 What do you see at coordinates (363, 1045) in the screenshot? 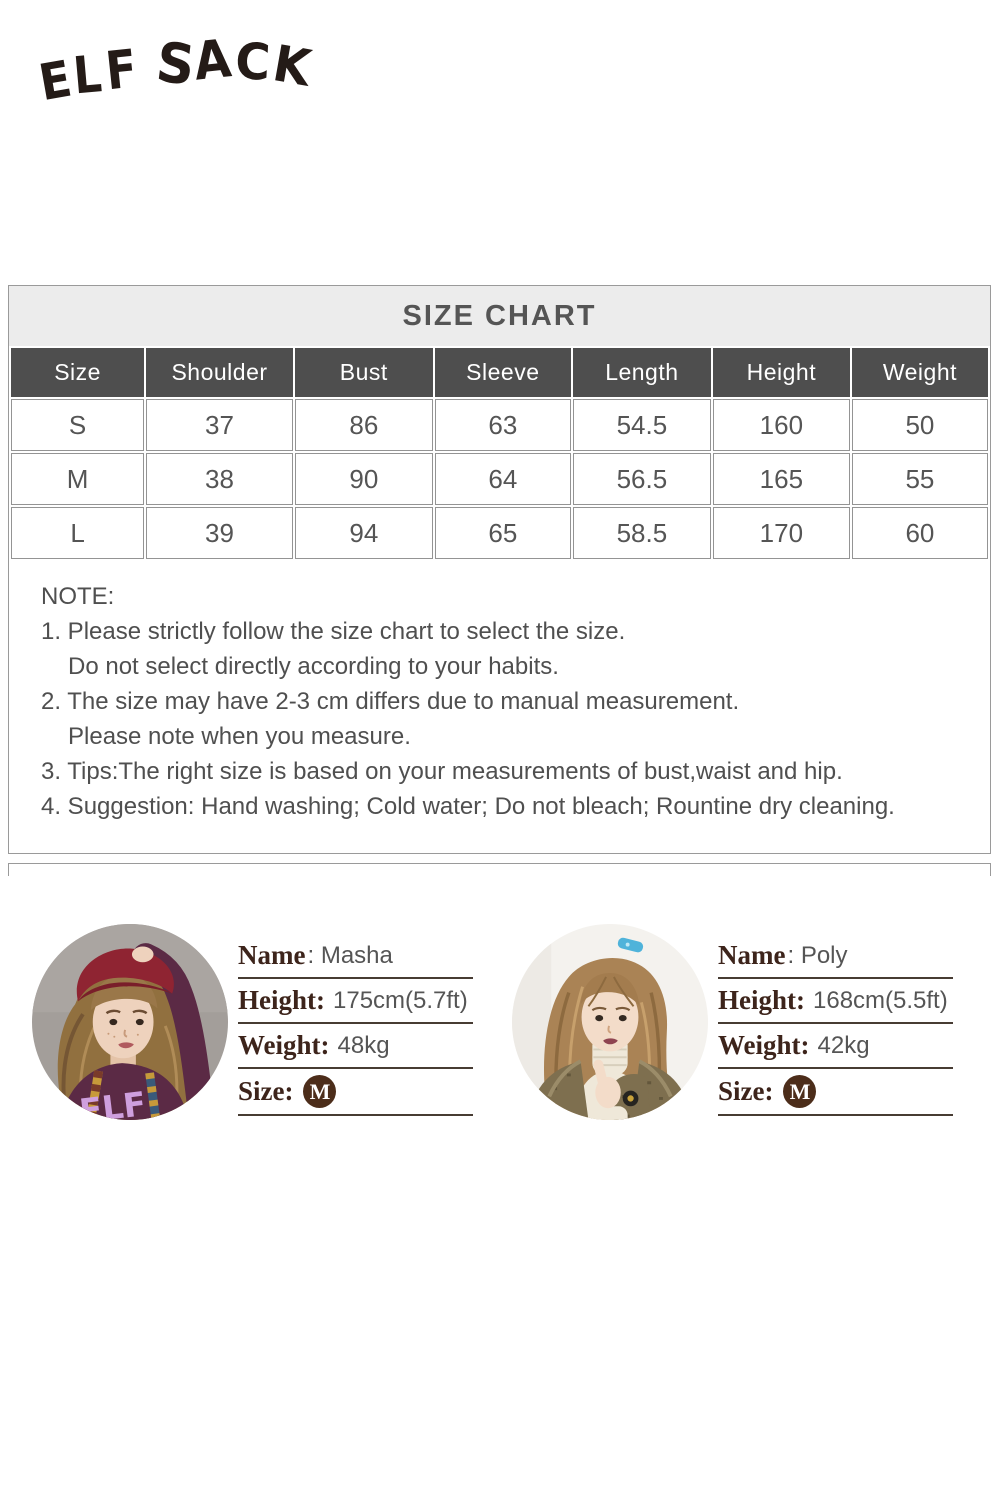
I see `weight-value: 48kg` at bounding box center [363, 1045].